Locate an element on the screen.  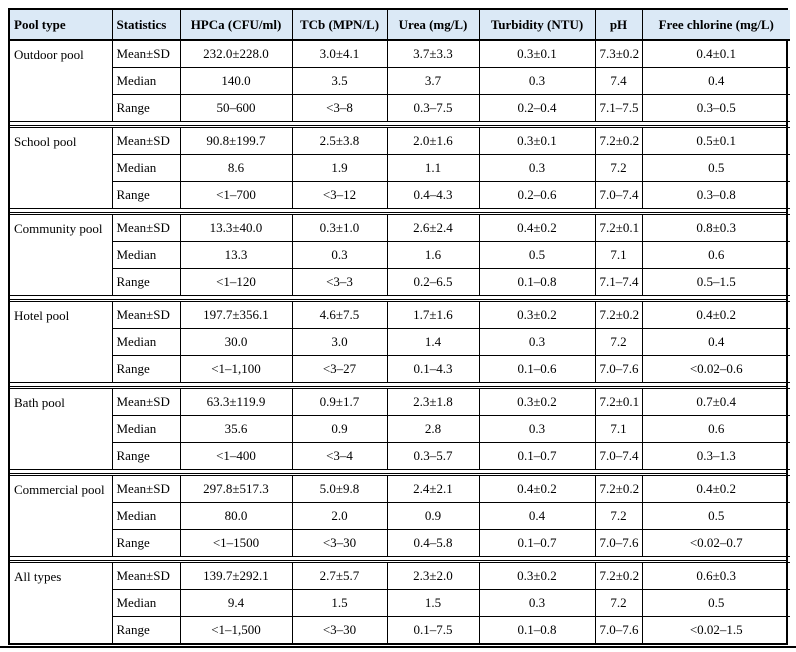
value-cell: 3.7 is located at coordinates (433, 81).